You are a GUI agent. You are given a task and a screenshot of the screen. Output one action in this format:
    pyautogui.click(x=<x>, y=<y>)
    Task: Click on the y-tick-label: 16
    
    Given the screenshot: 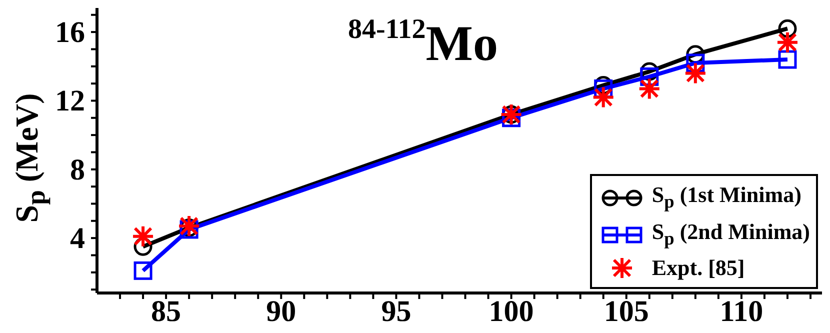 What is the action you would take?
    pyautogui.click(x=70, y=33)
    